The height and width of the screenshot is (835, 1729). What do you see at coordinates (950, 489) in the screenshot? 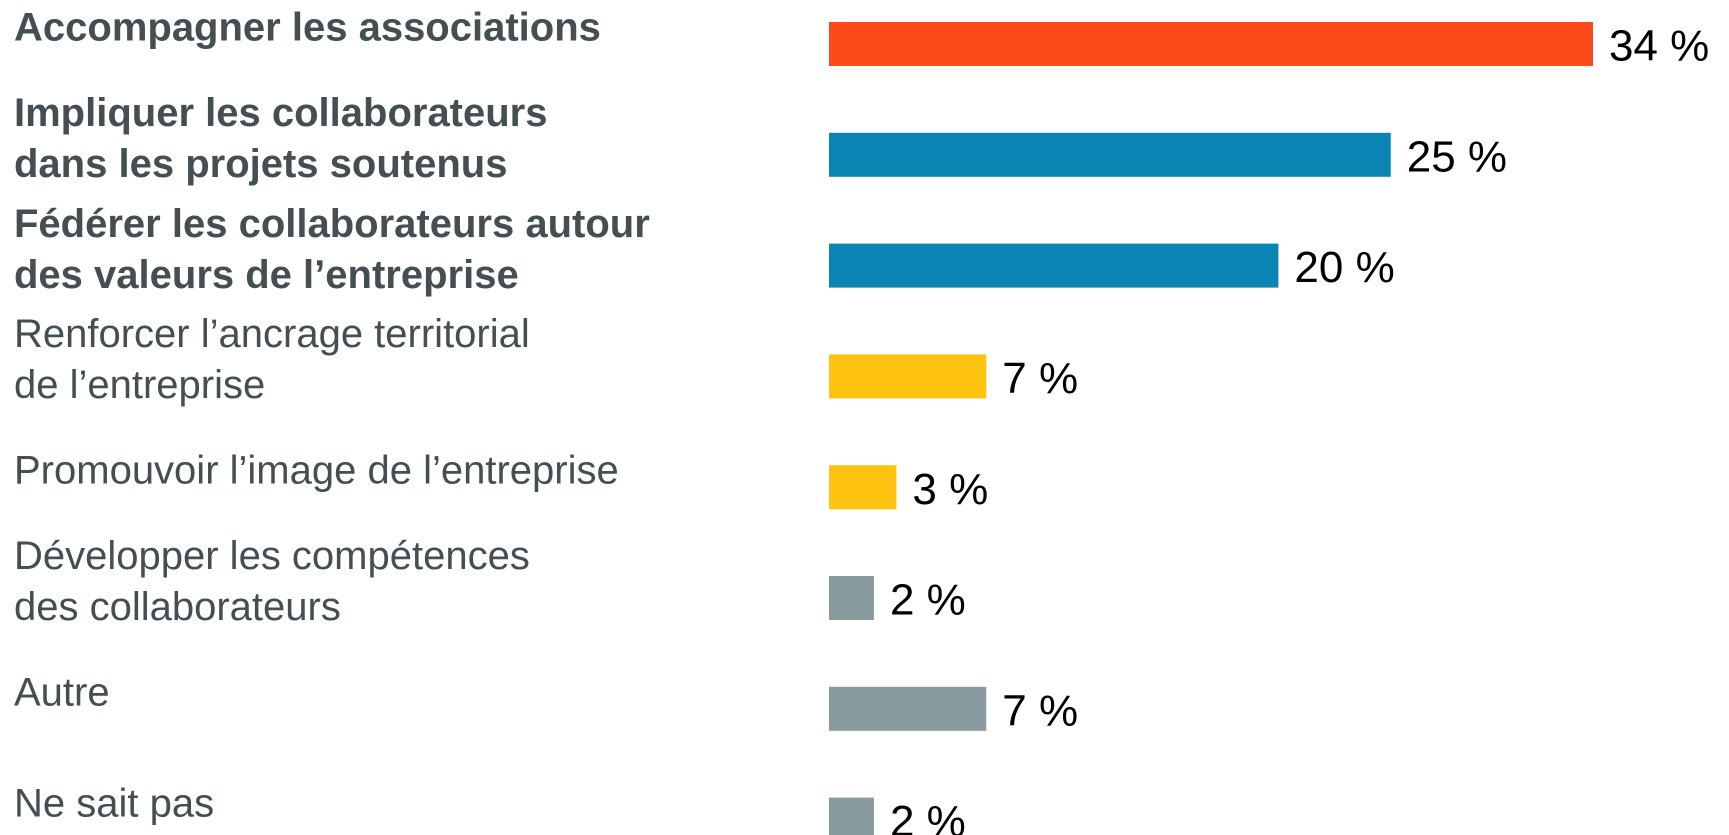
I see `value-label: 3 %` at bounding box center [950, 489].